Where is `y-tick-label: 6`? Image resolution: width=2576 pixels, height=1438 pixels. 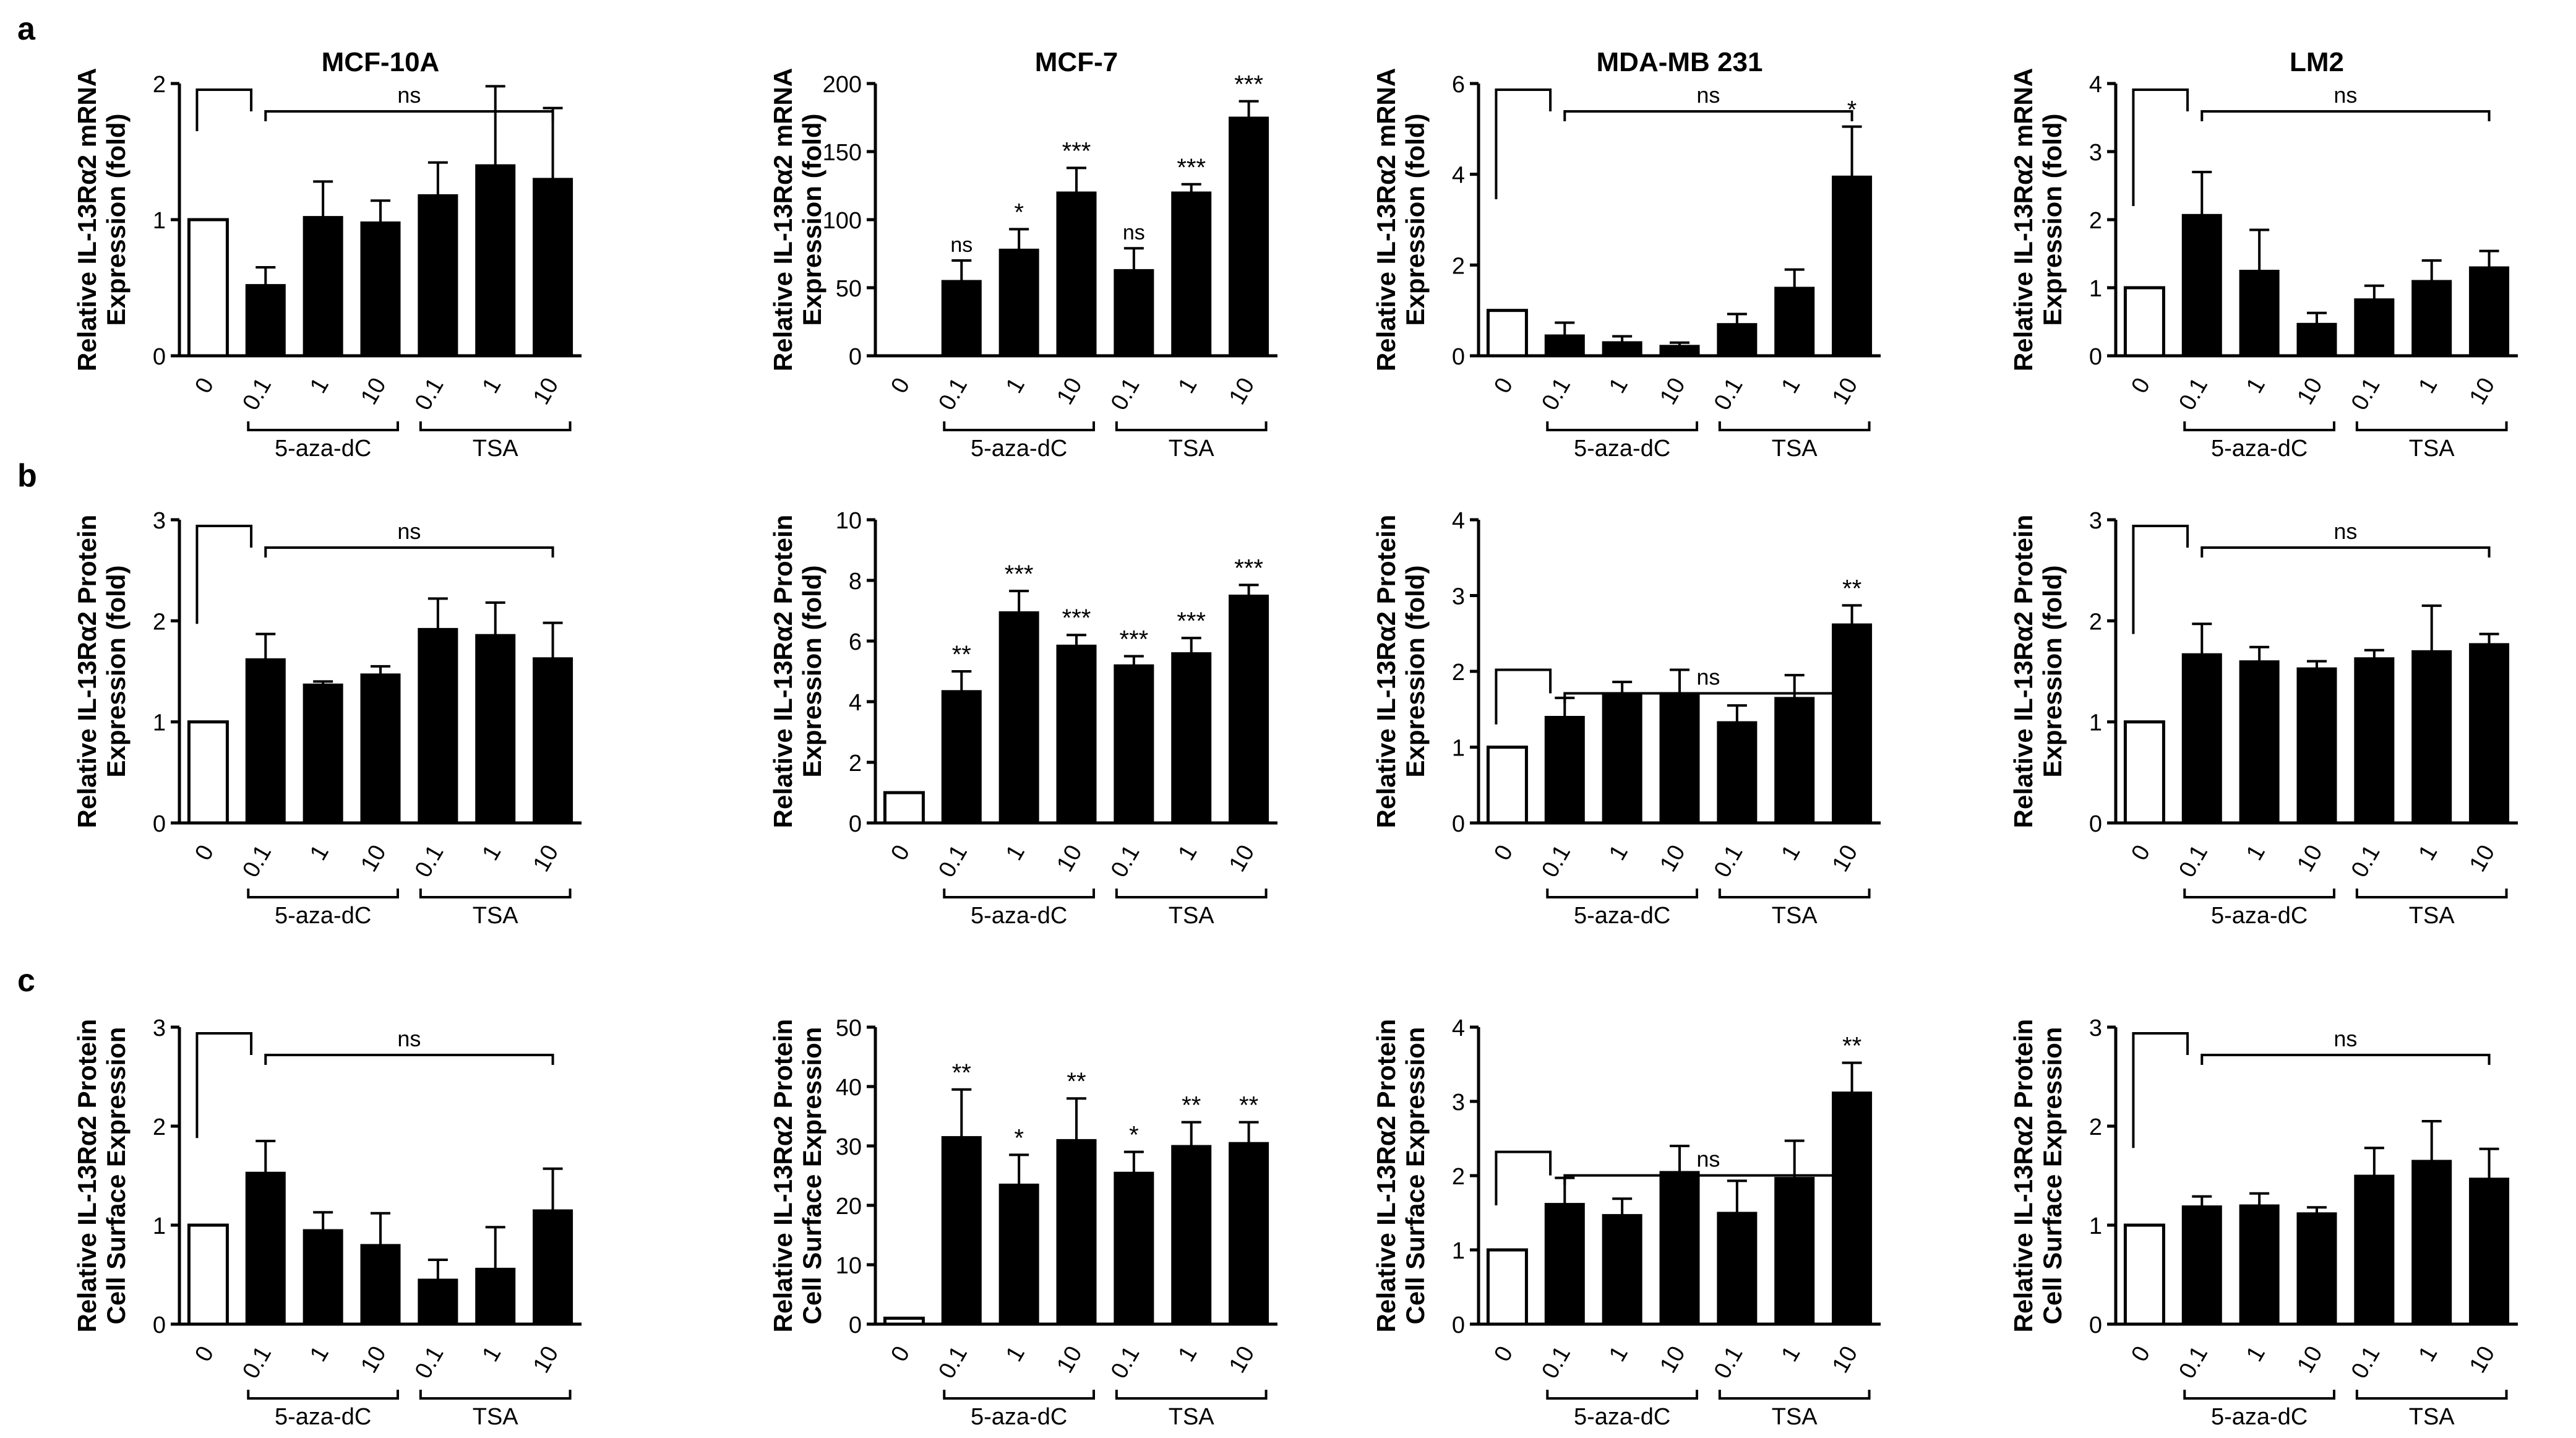 y-tick-label: 6 is located at coordinates (1458, 85).